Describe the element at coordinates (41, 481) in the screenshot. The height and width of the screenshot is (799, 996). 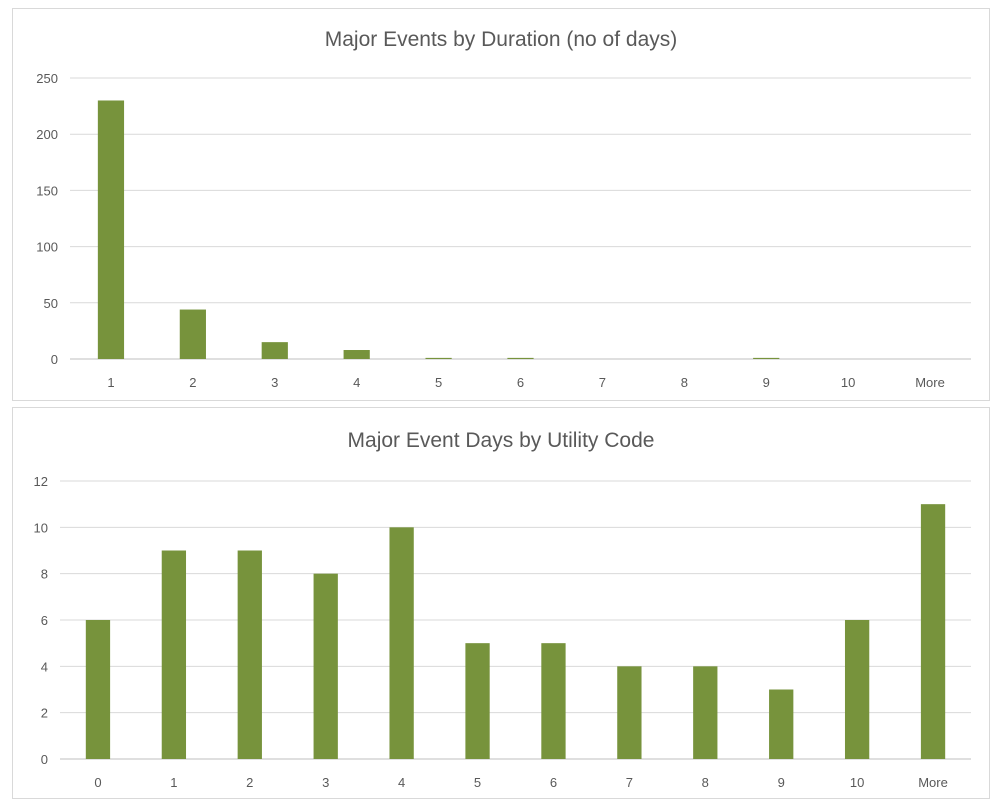
I see `utility-code-y-tick-label: 12` at that location.